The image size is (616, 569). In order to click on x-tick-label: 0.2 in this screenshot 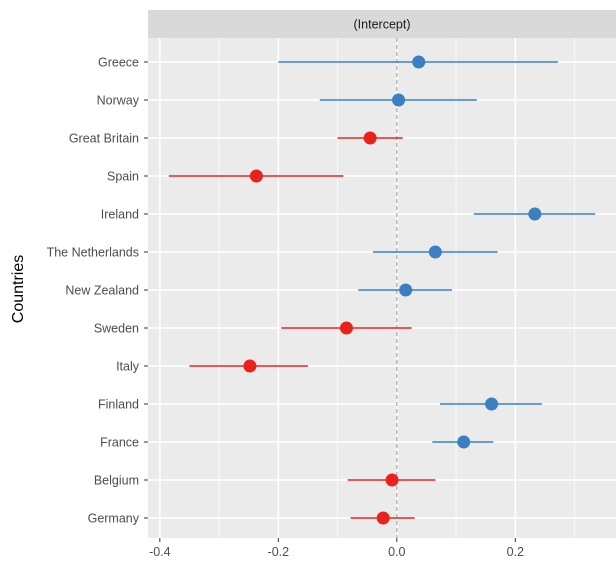, I will do `click(515, 552)`.